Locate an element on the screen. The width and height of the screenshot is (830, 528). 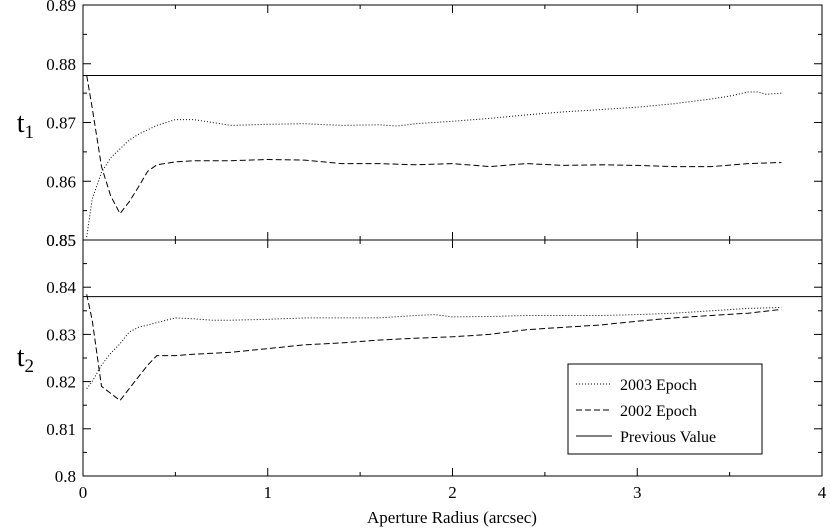
y-tick-label-top: 0.88 is located at coordinates (61, 64).